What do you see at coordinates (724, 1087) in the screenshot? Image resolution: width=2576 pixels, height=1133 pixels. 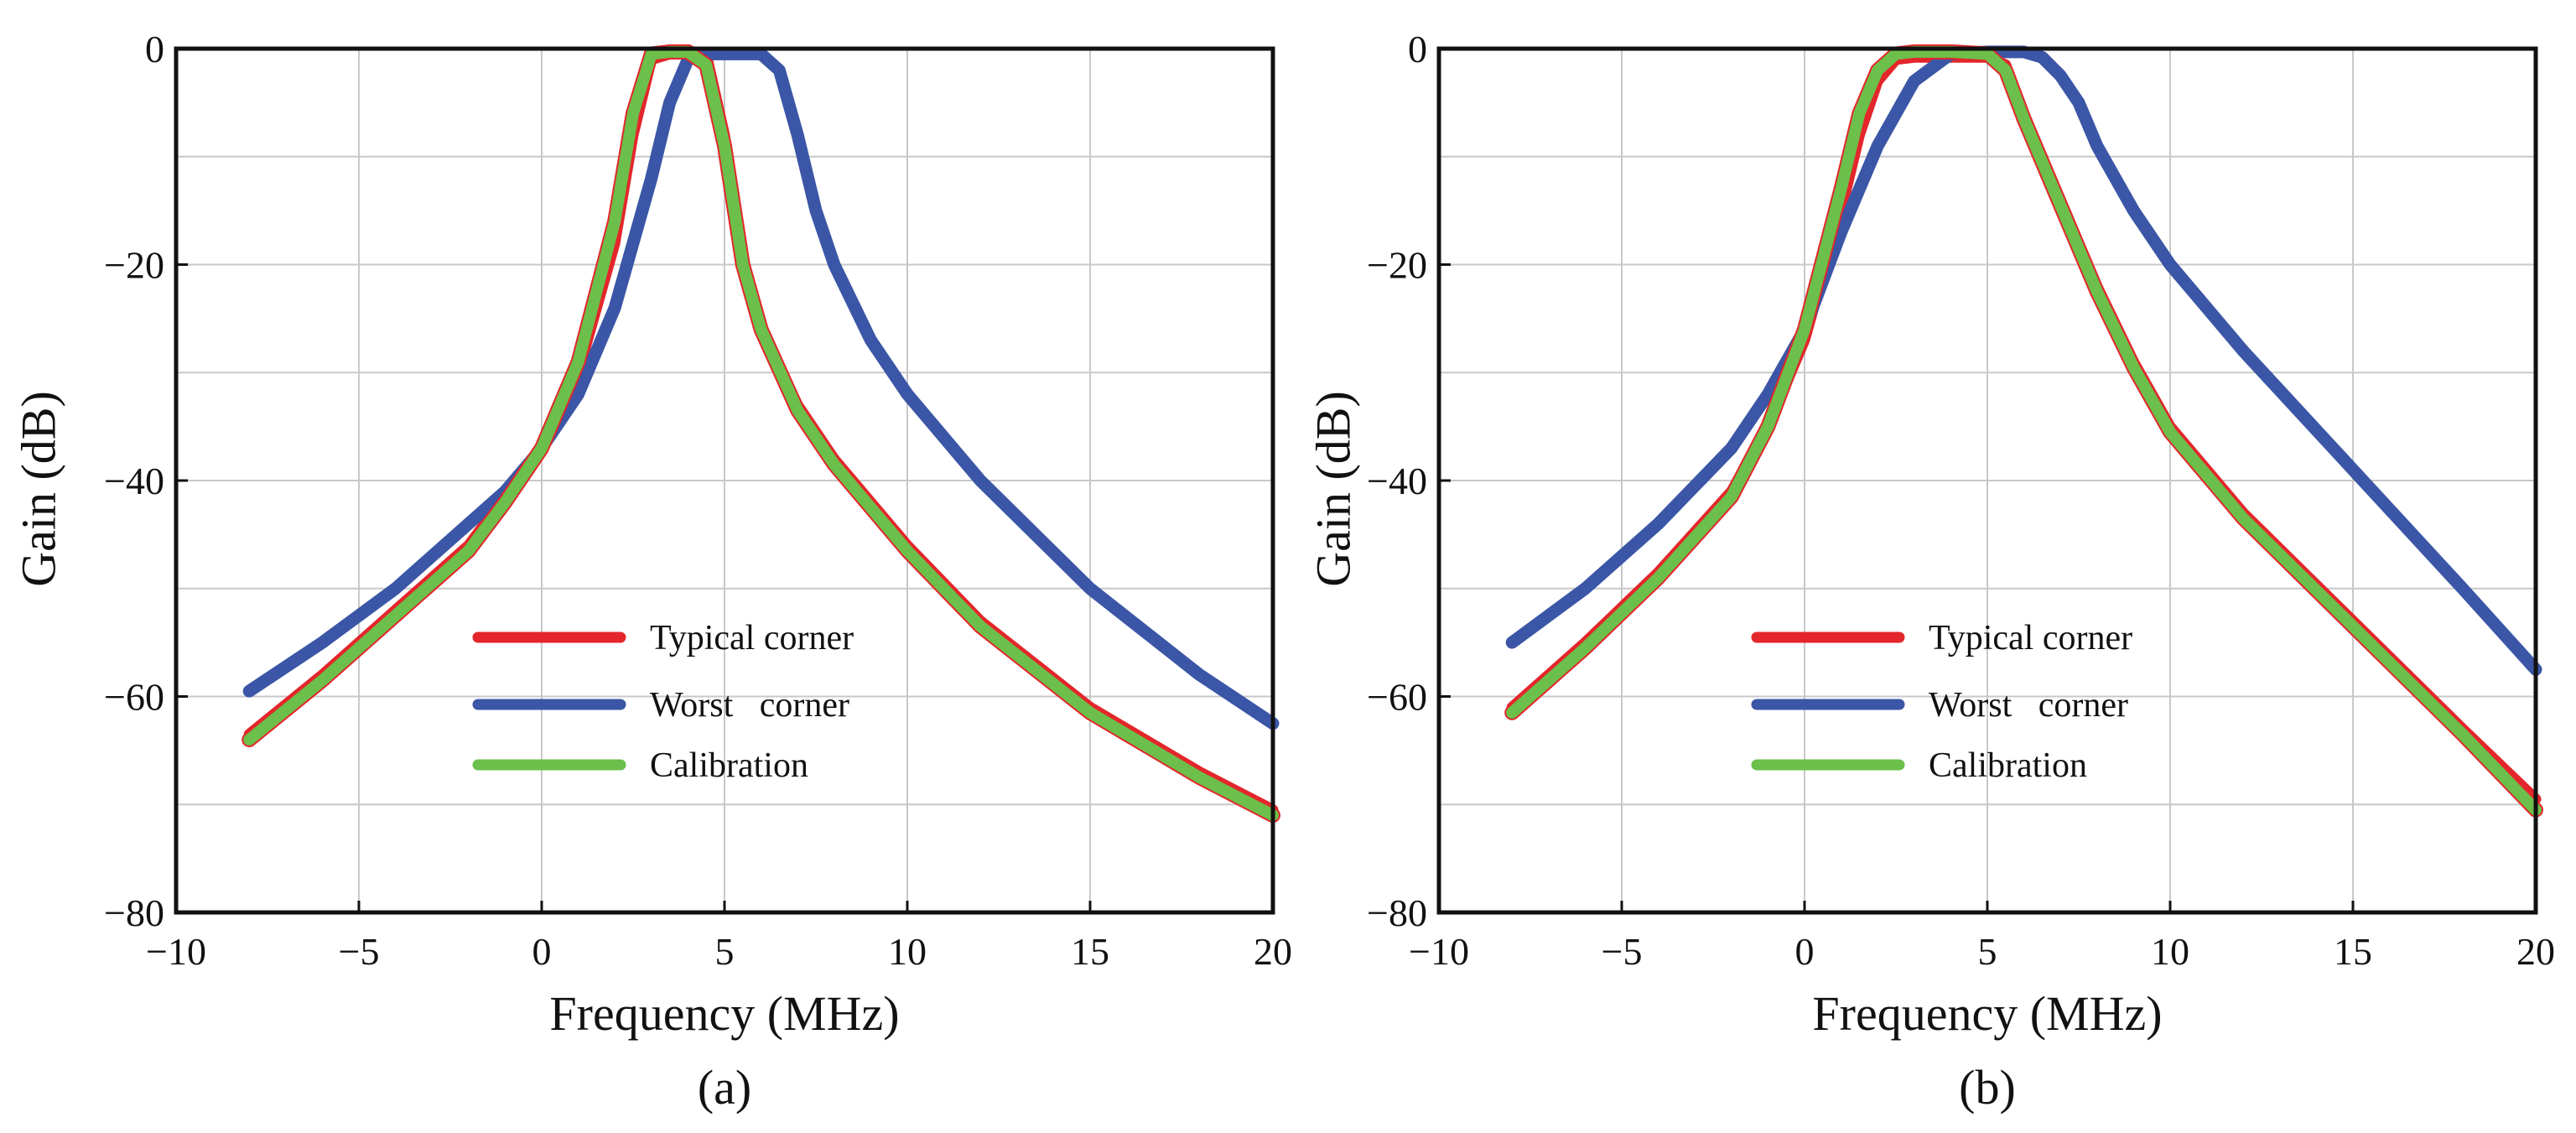 I see `panel-label: (a)` at bounding box center [724, 1087].